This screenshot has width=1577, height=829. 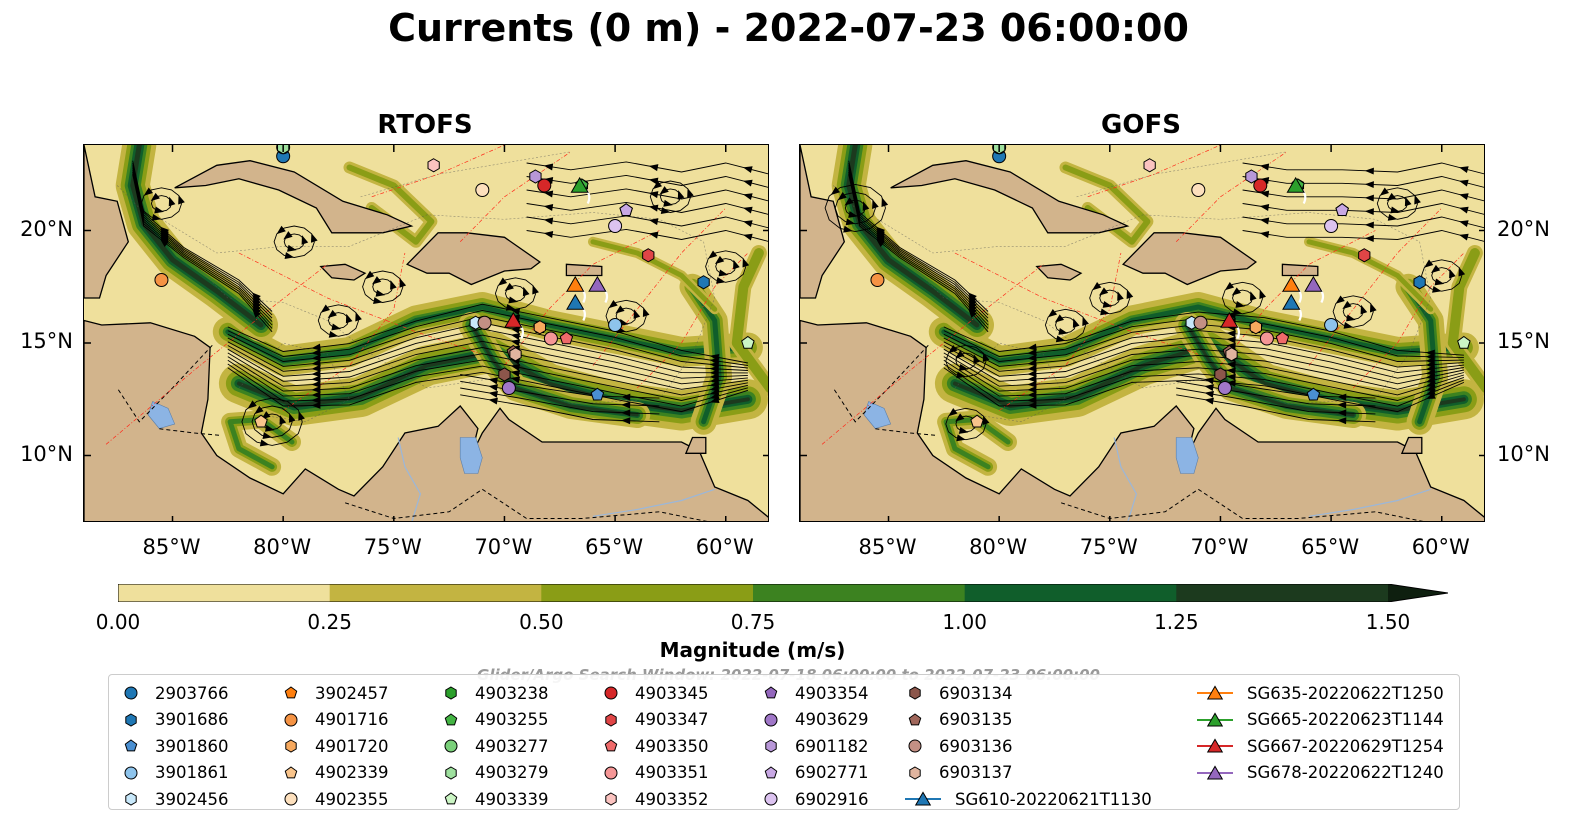 What do you see at coordinates (815, 773) in the screenshot?
I see `legend-item: 6902771` at bounding box center [815, 773].